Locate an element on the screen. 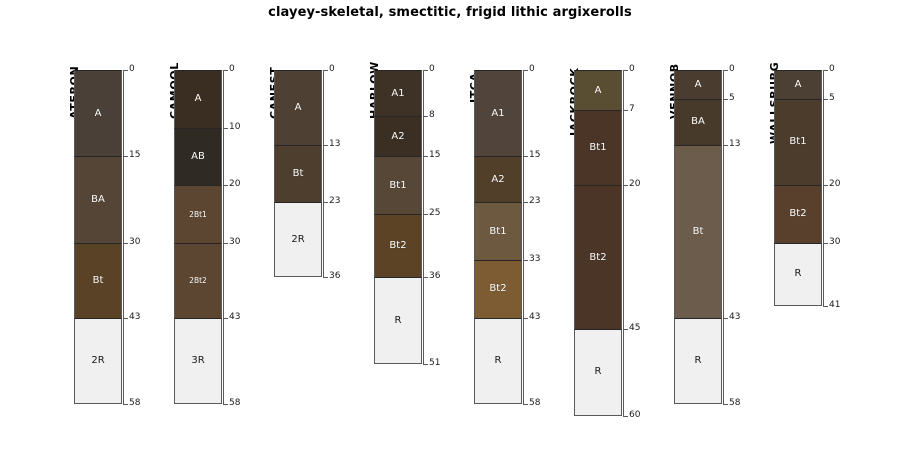 This screenshot has width=900, height=450. soil-profile-jackrock: JACKROCKABt1Bt2R07204560 is located at coordinates (604, 225).